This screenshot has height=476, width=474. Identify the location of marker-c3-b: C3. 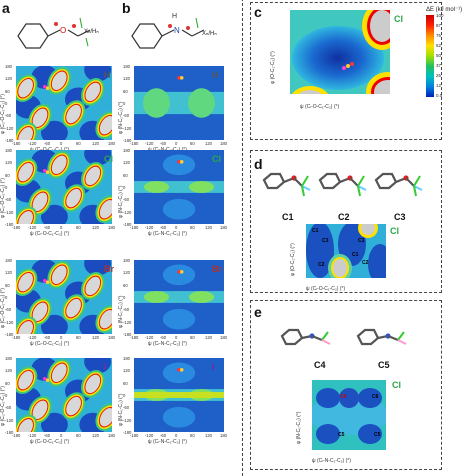
(361, 241).